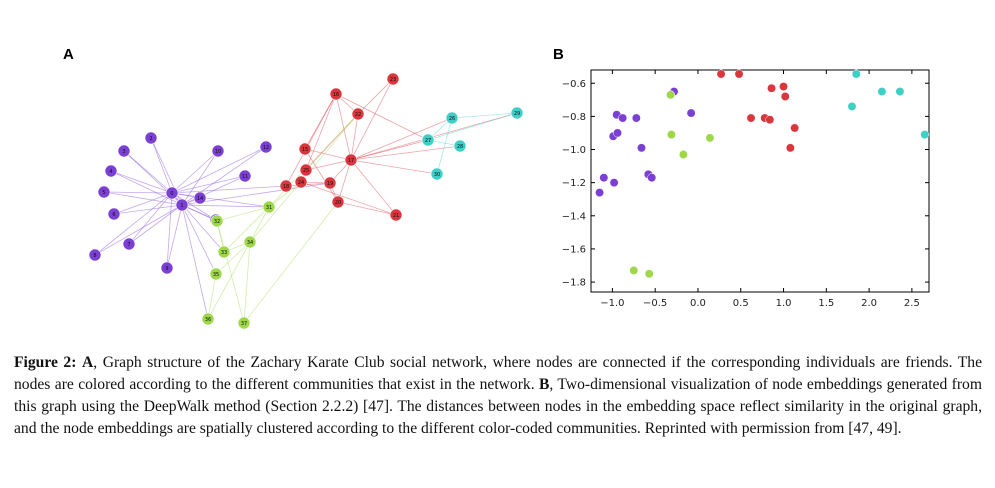  What do you see at coordinates (460, 147) in the screenshot?
I see `graph-node-label: 28` at bounding box center [460, 147].